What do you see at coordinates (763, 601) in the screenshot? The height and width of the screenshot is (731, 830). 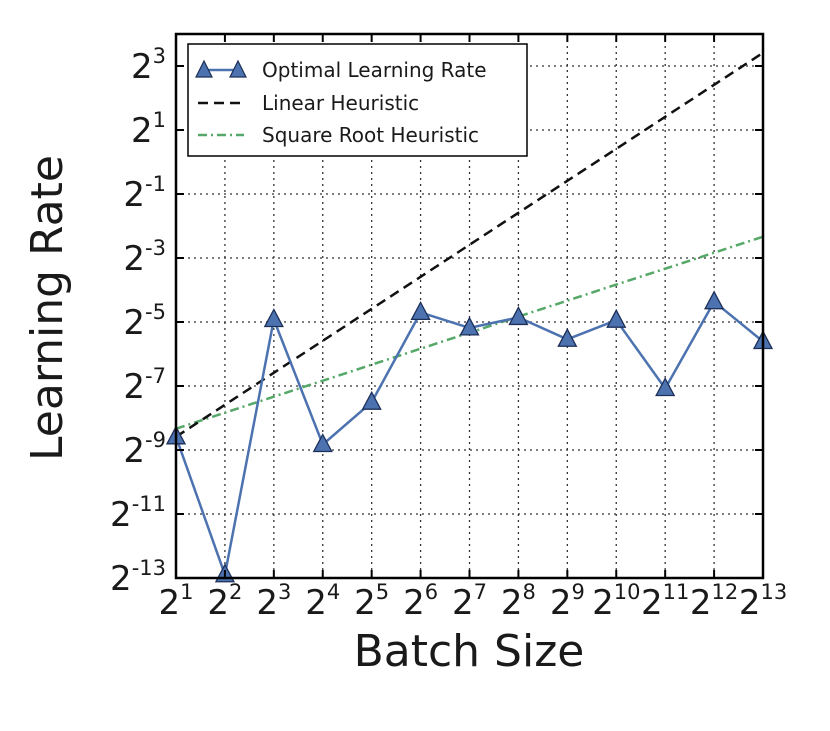 I see `x-tick-label: 213` at bounding box center [763, 601].